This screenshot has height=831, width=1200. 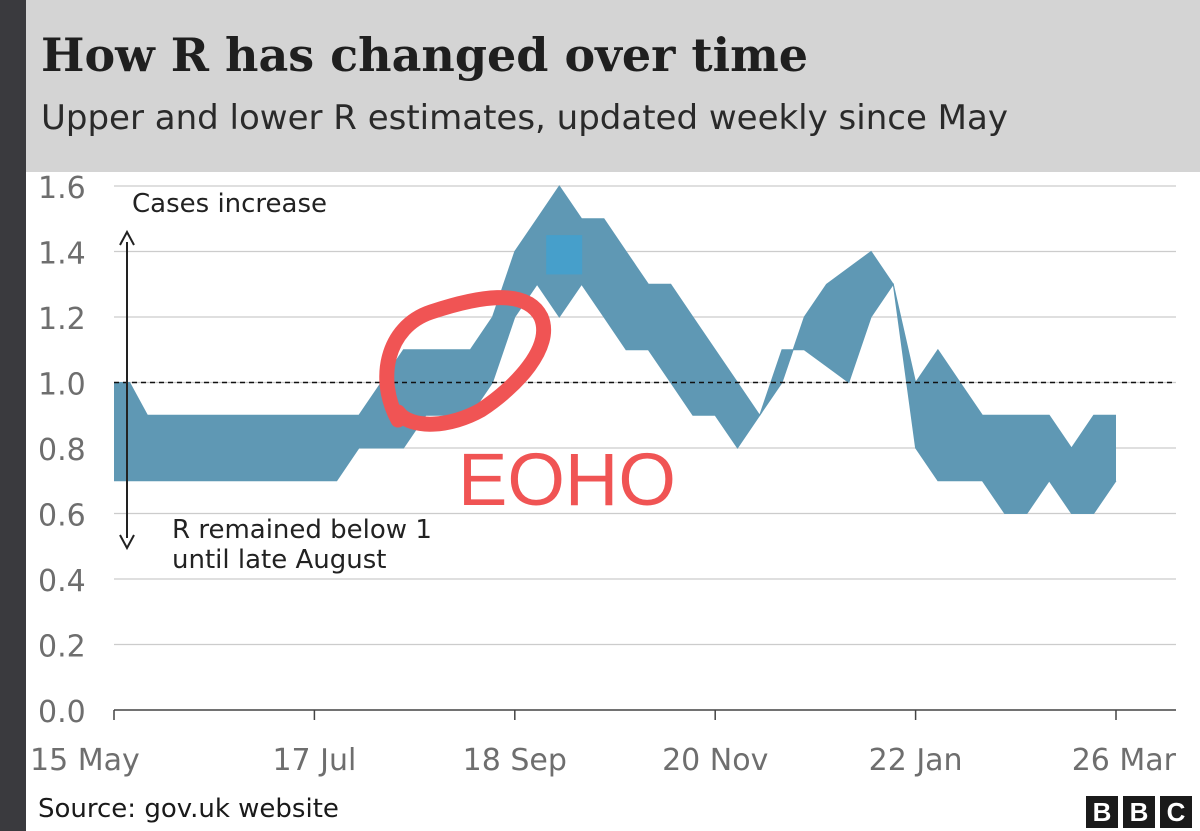 What do you see at coordinates (188, 809) in the screenshot?
I see `source-label: Source: gov.uk website` at bounding box center [188, 809].